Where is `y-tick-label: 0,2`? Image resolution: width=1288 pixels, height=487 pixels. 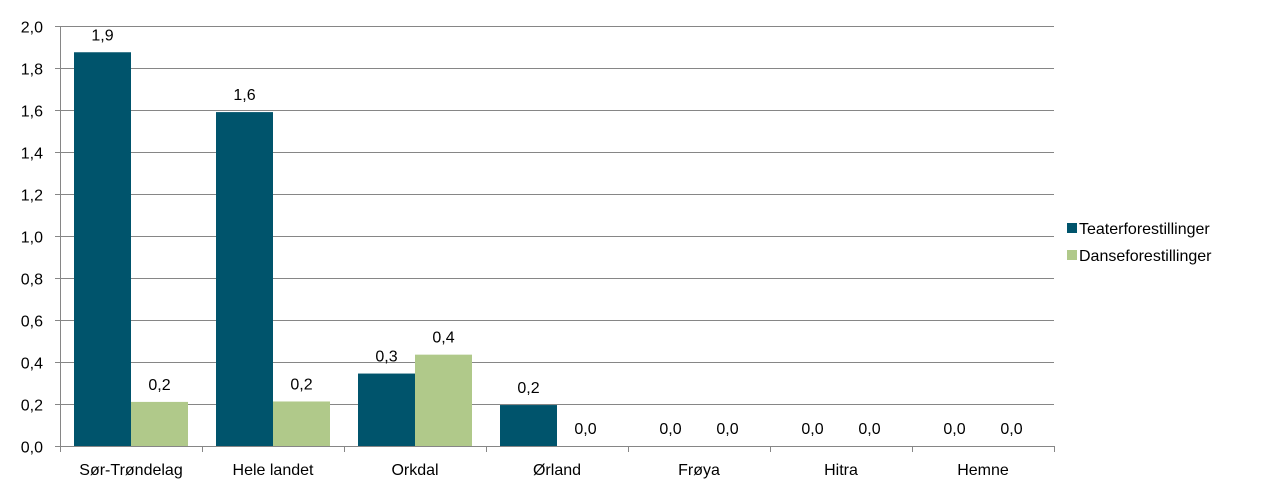
y-tick-label: 0,2 is located at coordinates (32, 406).